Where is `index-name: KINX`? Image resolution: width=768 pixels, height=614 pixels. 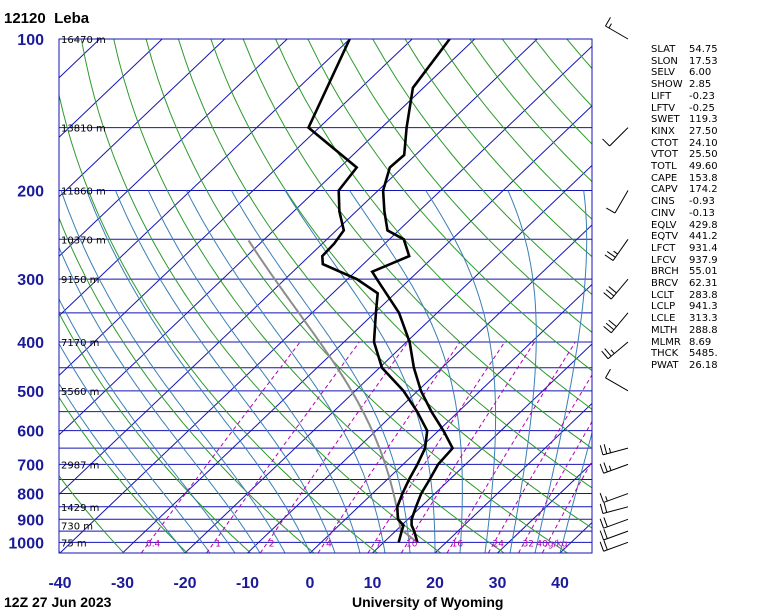 index-name: KINX is located at coordinates (663, 131).